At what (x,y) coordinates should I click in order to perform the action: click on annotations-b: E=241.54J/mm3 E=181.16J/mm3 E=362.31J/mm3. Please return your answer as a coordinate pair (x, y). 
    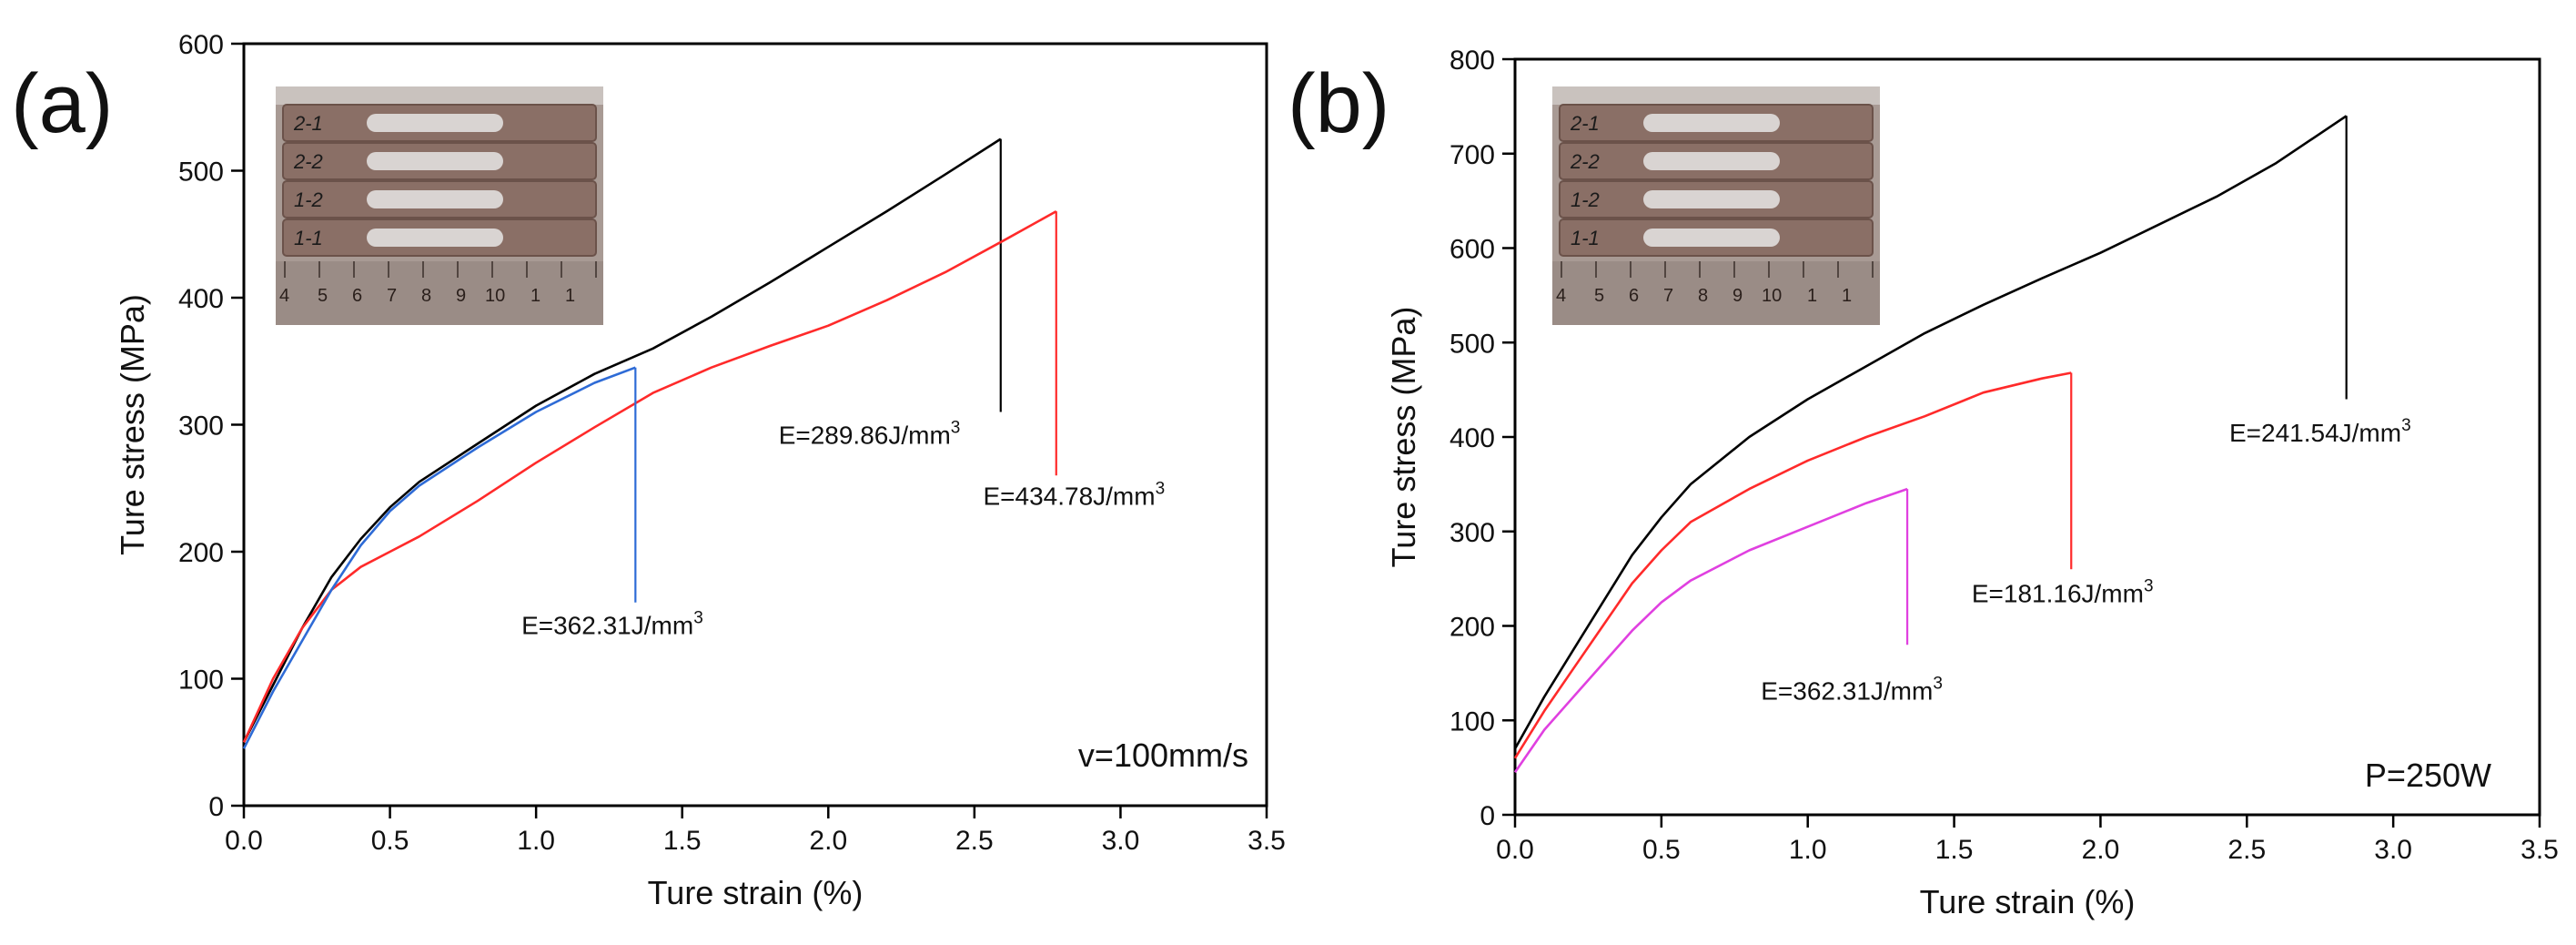
    Looking at the image, I should click on (2085, 560).